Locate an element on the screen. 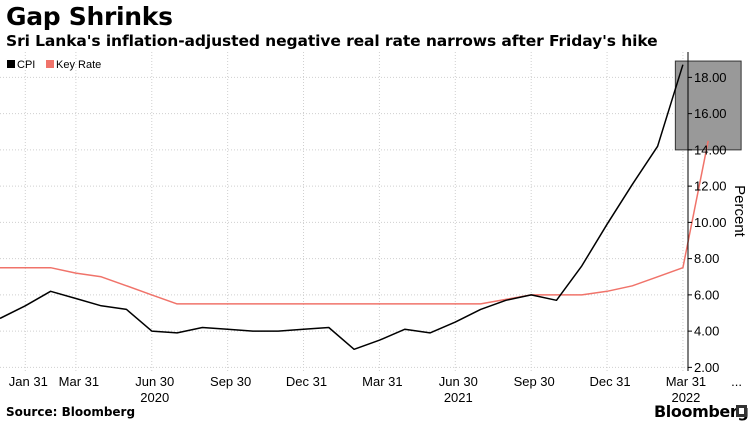  highlight-layer is located at coordinates (708, 105).